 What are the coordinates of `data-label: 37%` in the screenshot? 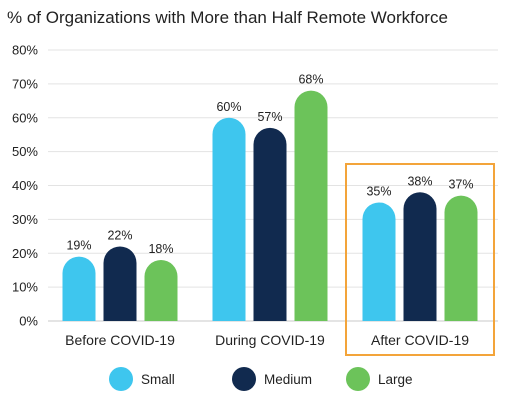 It's located at (460, 185).